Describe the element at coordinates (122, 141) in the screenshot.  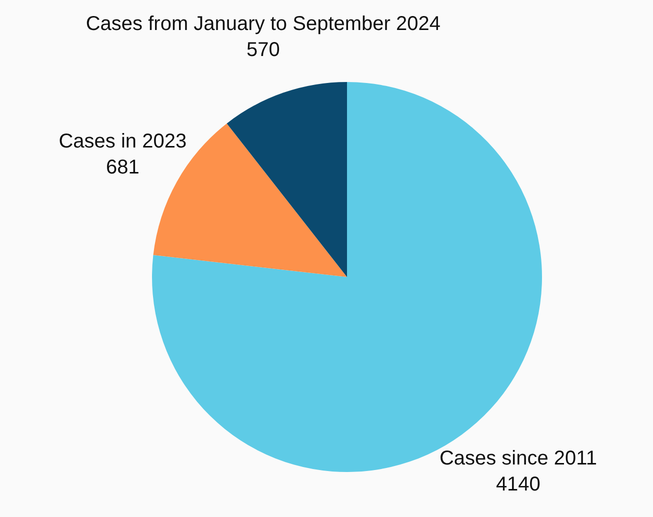
I see `slice-label: Cases in 2023` at that location.